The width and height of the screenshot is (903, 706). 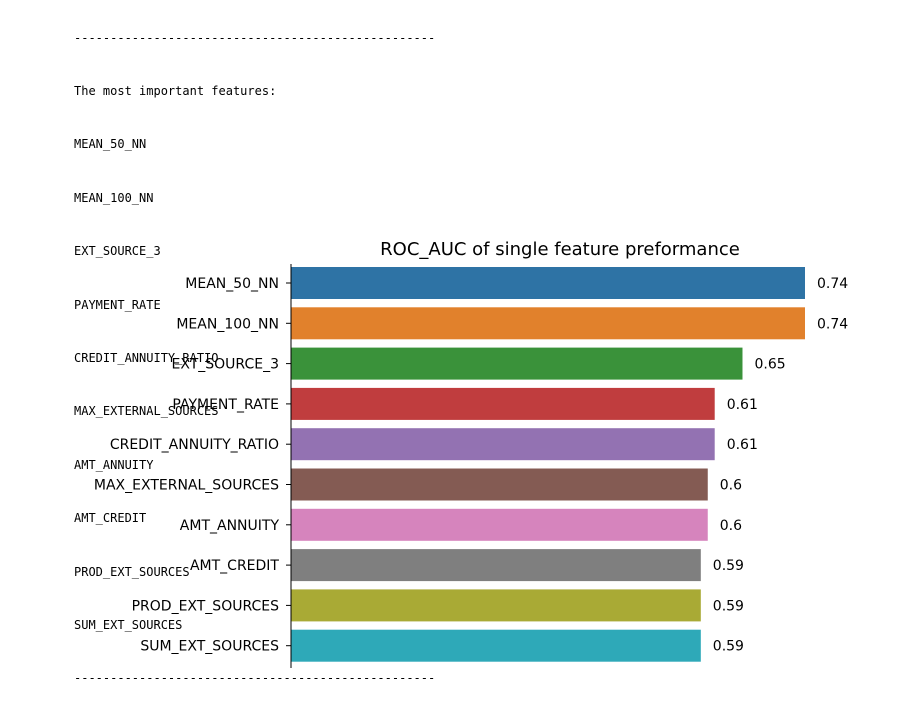 I want to click on feature-line: PROD_EXT_SOURCES, so click(x=132, y=571).